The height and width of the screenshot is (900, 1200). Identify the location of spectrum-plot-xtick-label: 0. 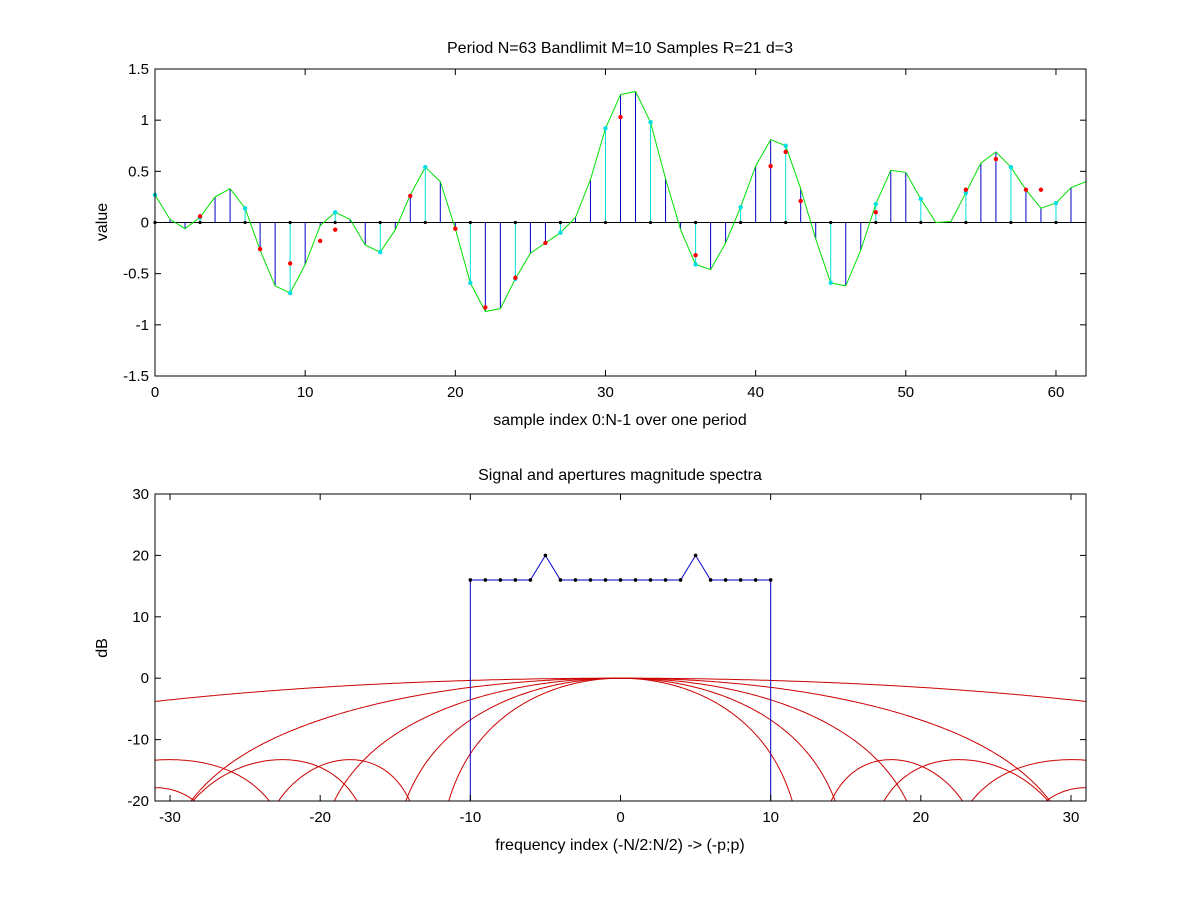
(620, 817).